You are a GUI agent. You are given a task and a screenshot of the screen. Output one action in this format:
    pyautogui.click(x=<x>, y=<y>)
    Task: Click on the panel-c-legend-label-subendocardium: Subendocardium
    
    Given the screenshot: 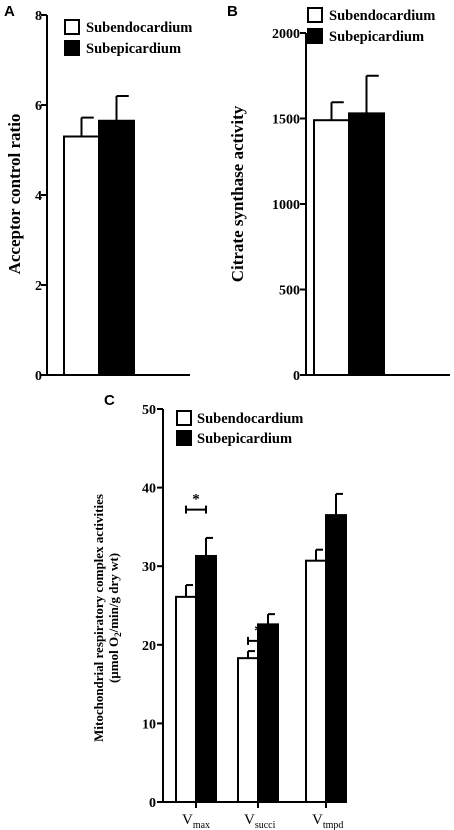 What is the action you would take?
    pyautogui.click(x=250, y=419)
    